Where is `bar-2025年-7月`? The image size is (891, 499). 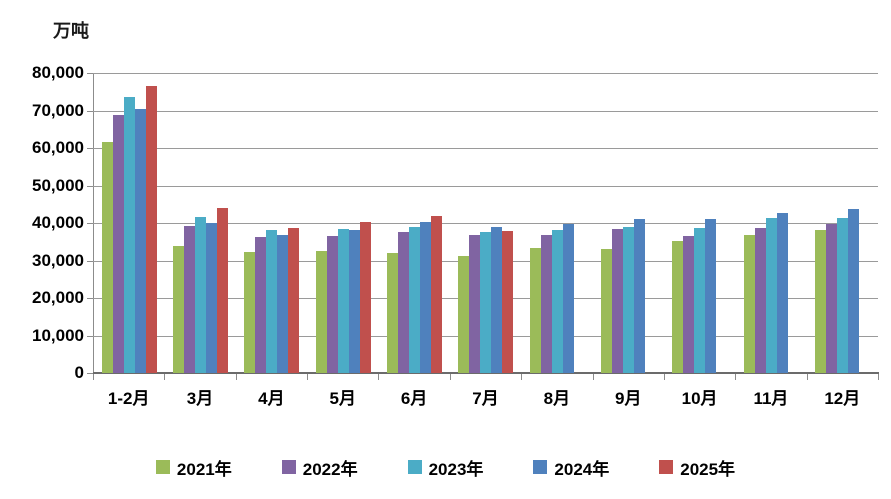 bar-2025年-7月 is located at coordinates (508, 301).